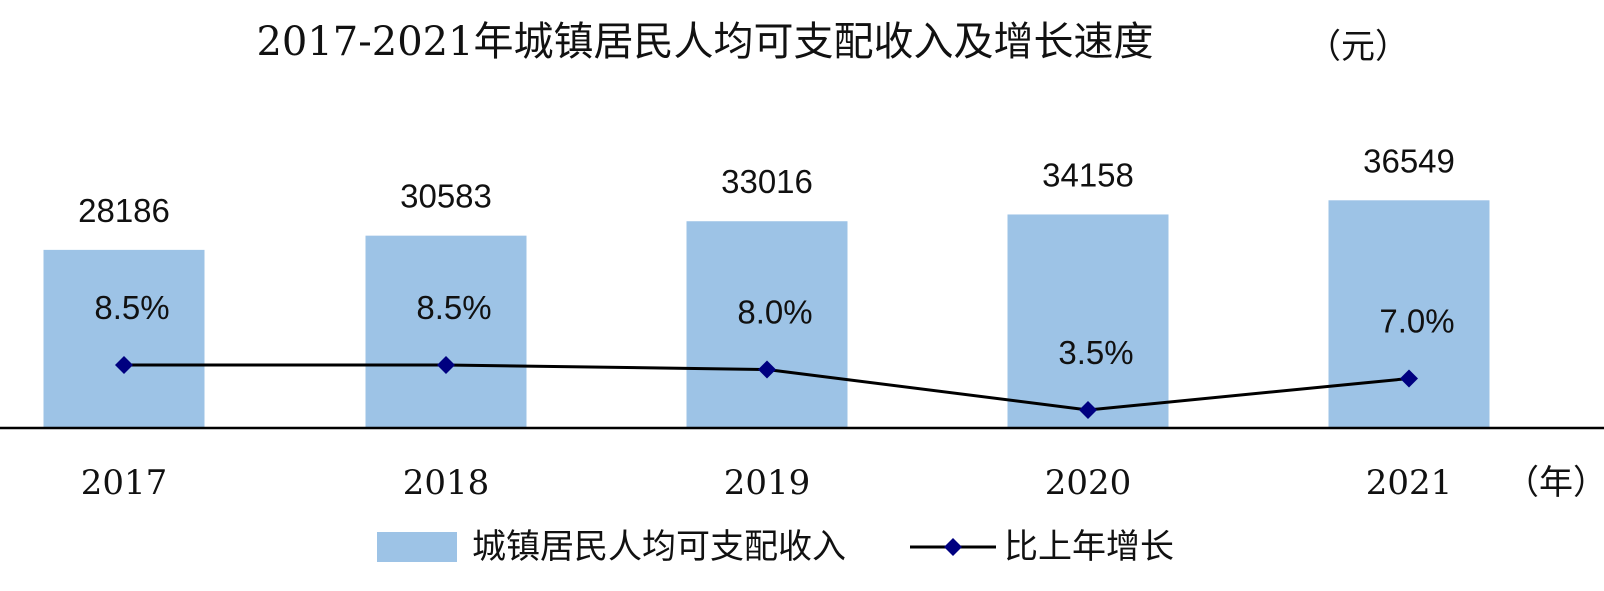  What do you see at coordinates (417, 547) in the screenshot?
I see `legend-swatch-income` at bounding box center [417, 547].